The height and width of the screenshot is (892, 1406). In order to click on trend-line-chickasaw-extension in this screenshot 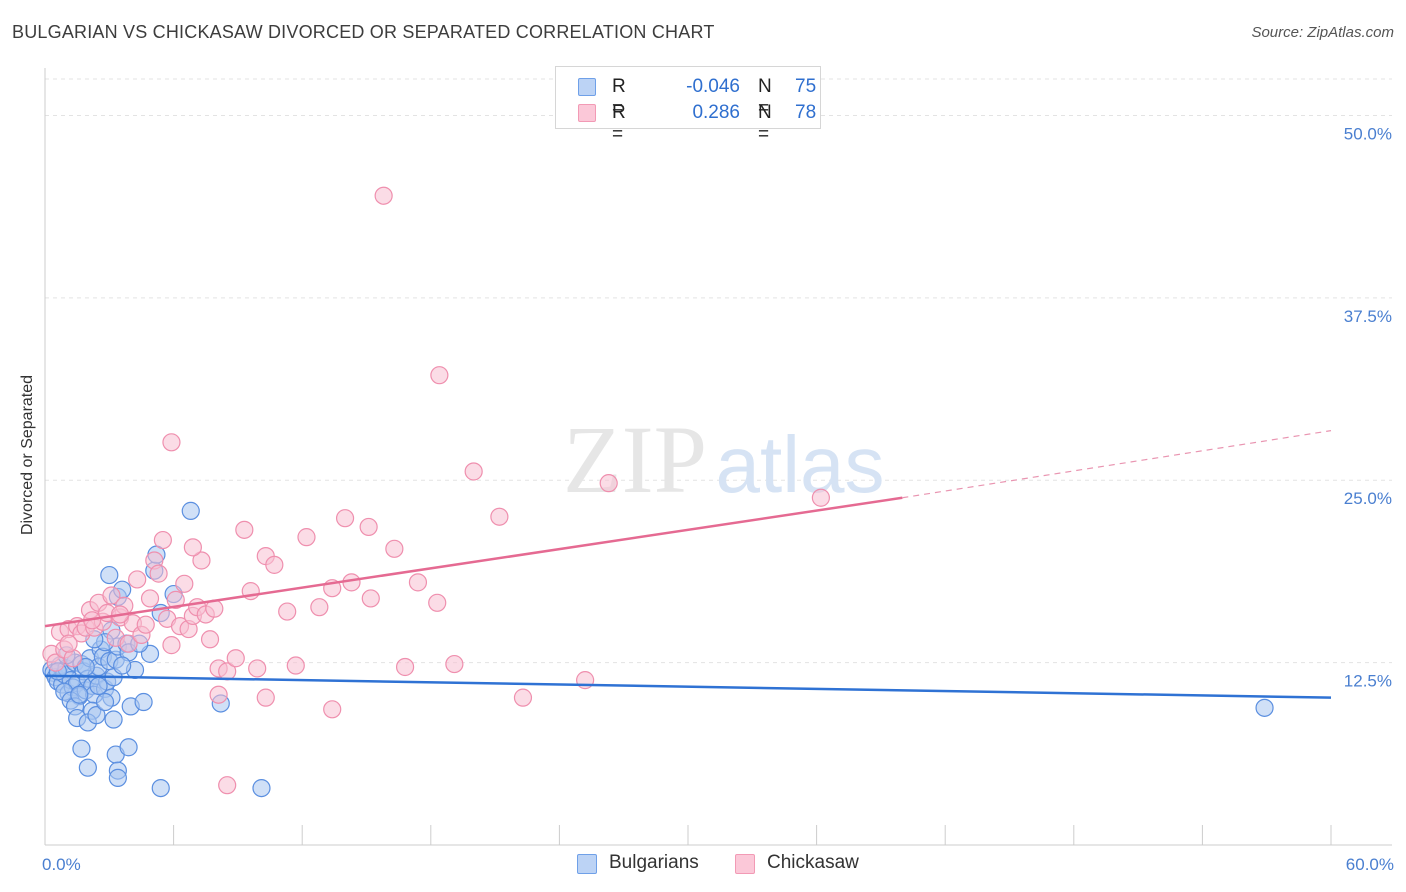, I will do `click(1117, 464)`.